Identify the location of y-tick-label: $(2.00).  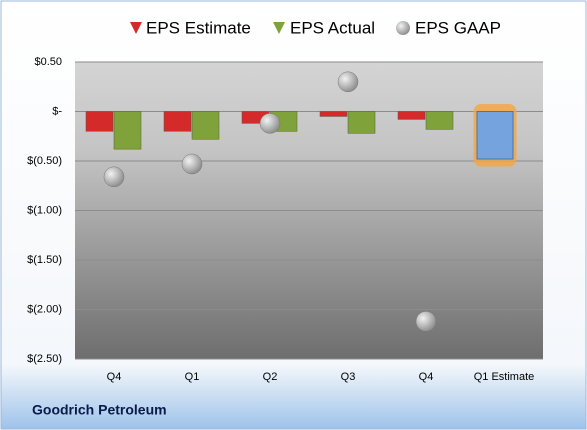
(44, 309).